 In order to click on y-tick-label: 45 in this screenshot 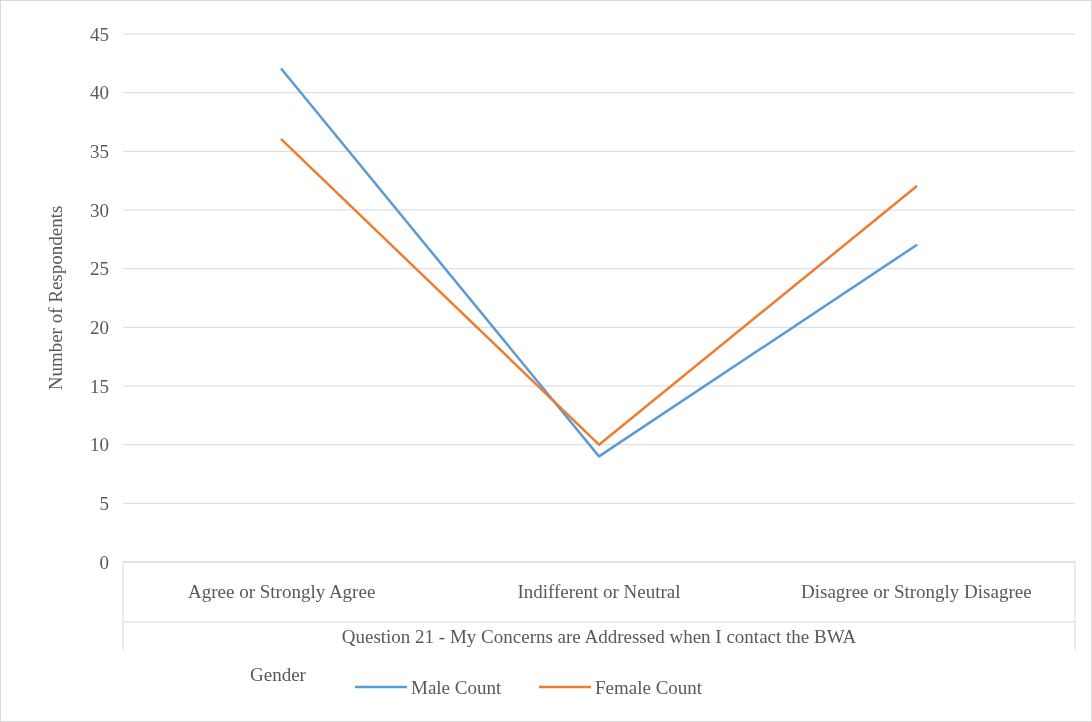, I will do `click(99, 34)`.